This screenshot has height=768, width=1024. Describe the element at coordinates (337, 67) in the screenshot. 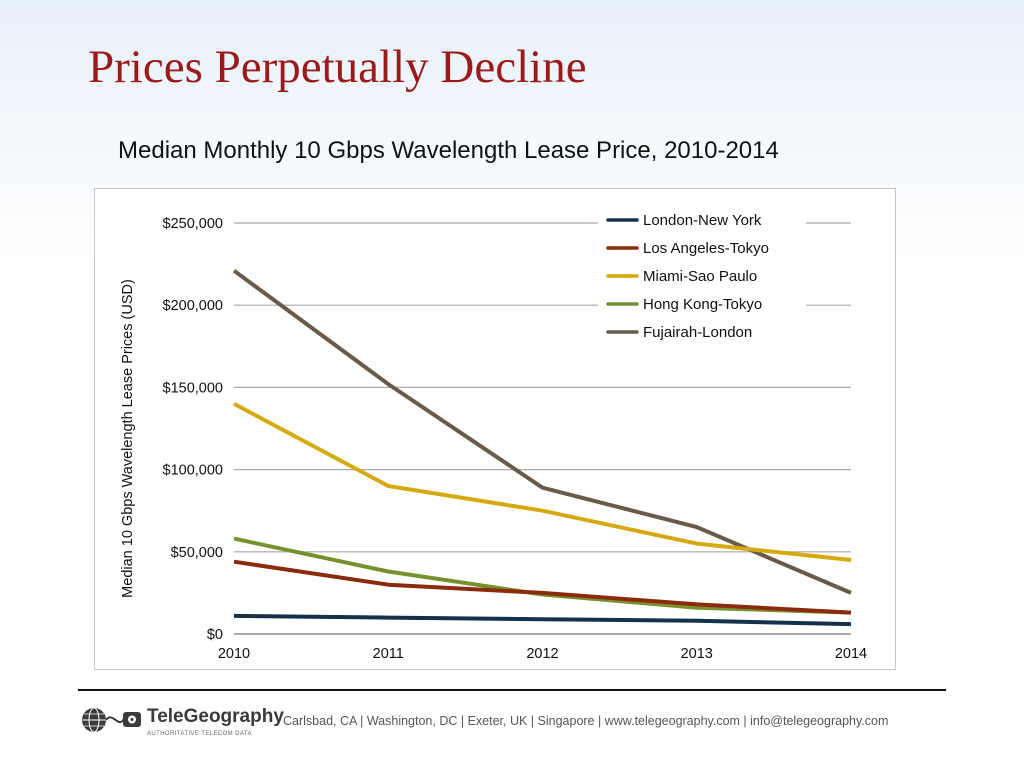

I see `slide-title: Prices Perpetually Decline` at that location.